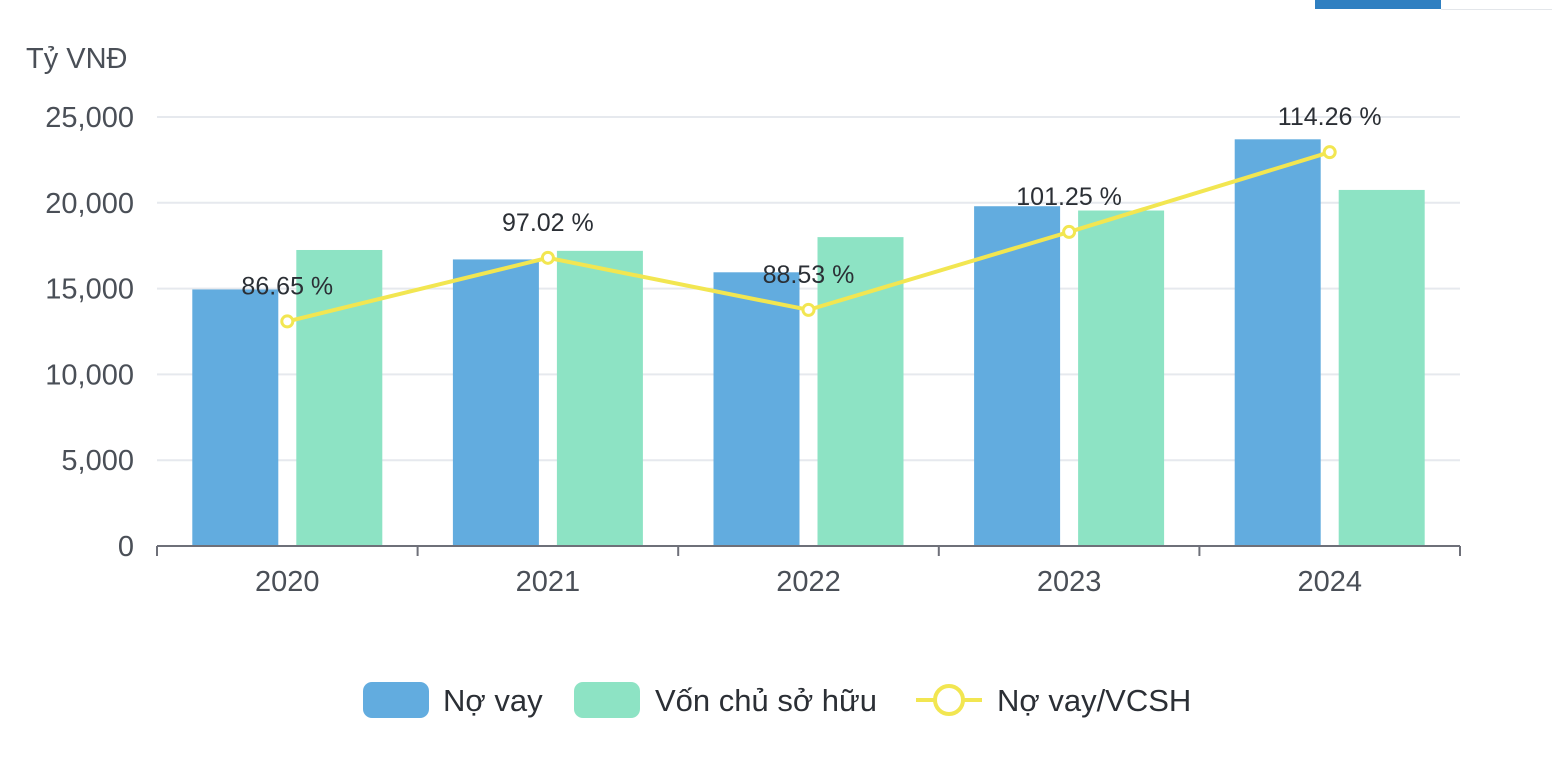 The image size is (1552, 760). I want to click on y-tick-label: 5,000, so click(97, 461).